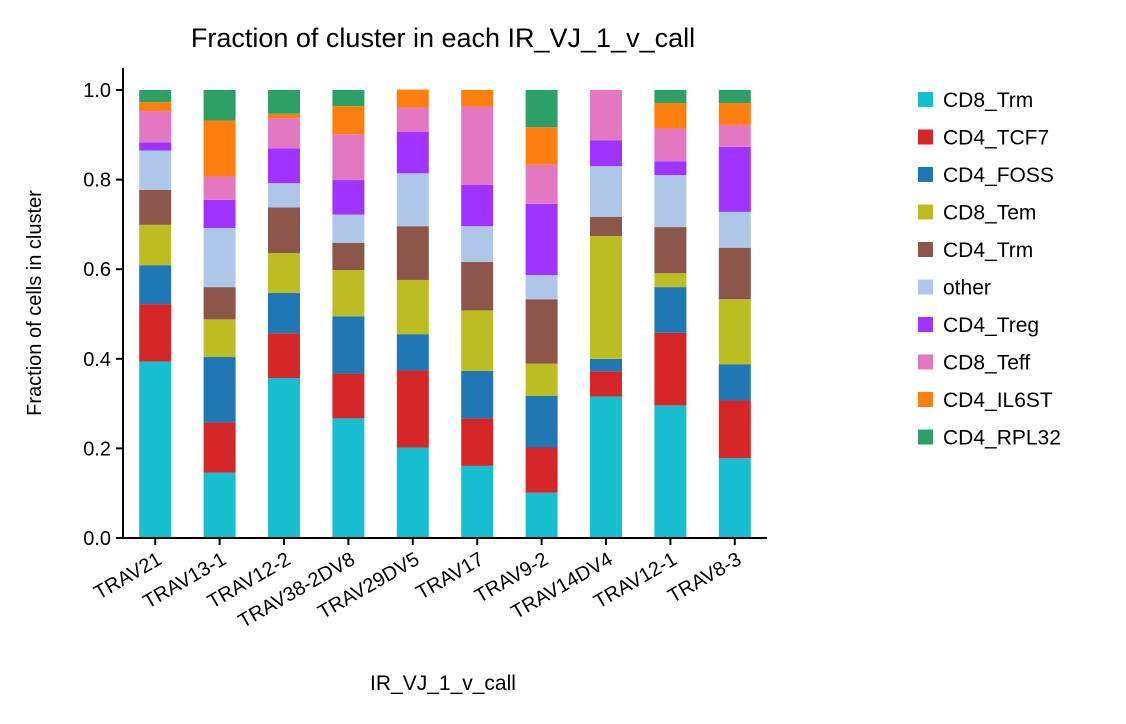 The height and width of the screenshot is (724, 1126). Describe the element at coordinates (670, 310) in the screenshot. I see `bar-segment-trav12-1-cd4_foss` at that location.